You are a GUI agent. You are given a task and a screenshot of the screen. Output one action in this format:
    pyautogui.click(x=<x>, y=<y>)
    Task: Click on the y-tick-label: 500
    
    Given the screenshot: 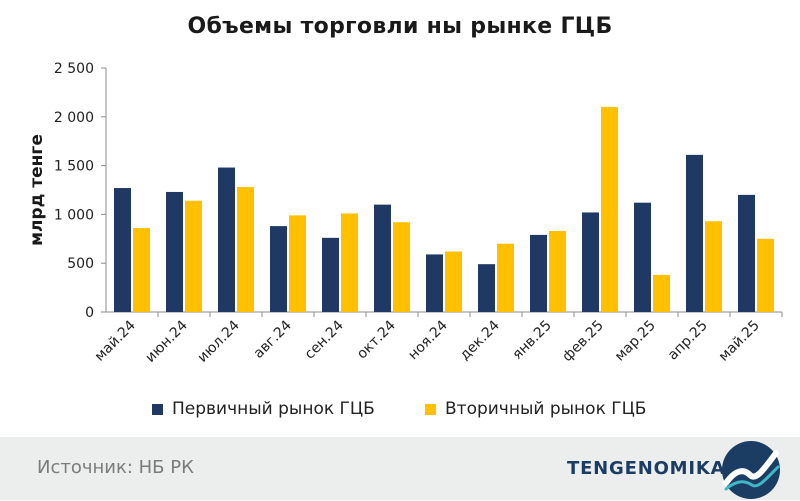 What is the action you would take?
    pyautogui.click(x=80, y=264)
    